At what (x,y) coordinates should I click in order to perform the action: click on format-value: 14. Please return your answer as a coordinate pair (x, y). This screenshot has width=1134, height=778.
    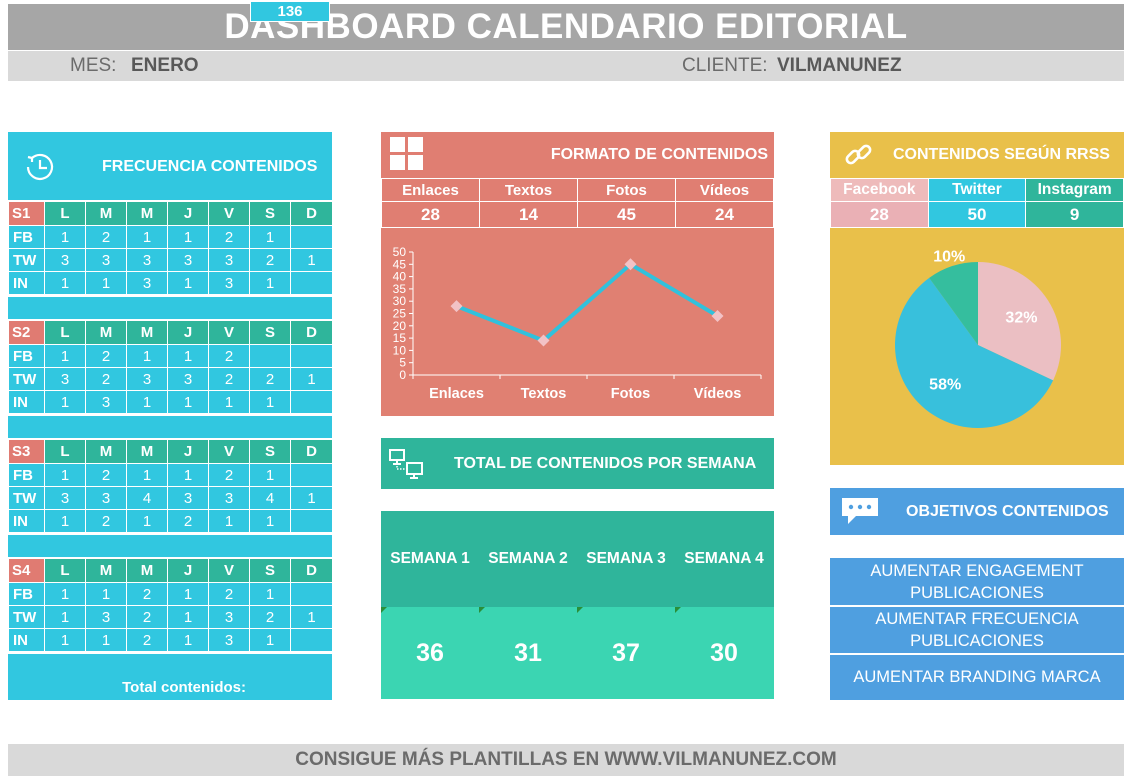
    Looking at the image, I should click on (528, 214).